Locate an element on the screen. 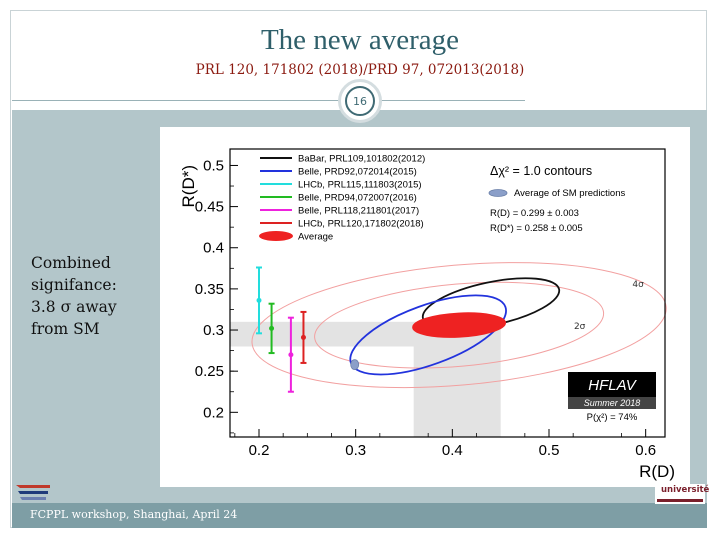 This screenshot has height=540, width=720. hflav-name: HFLAV is located at coordinates (613, 385).